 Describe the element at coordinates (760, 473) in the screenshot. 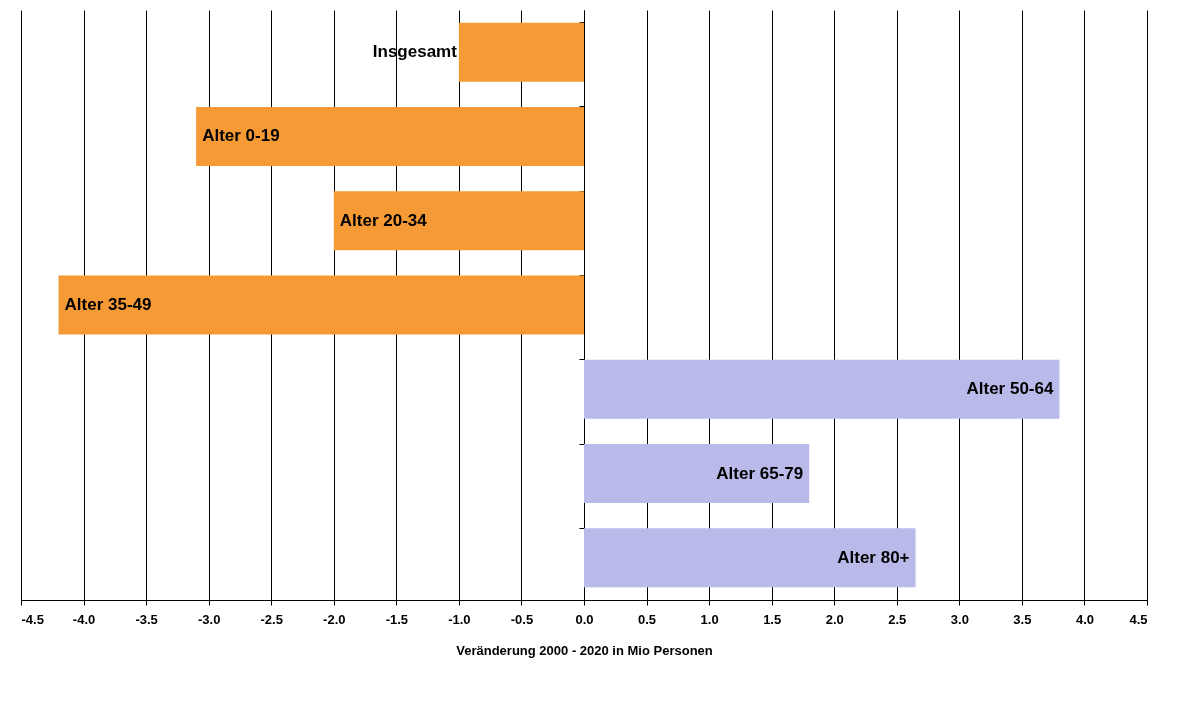

I see `y-tick-label: Alter 65-79` at that location.